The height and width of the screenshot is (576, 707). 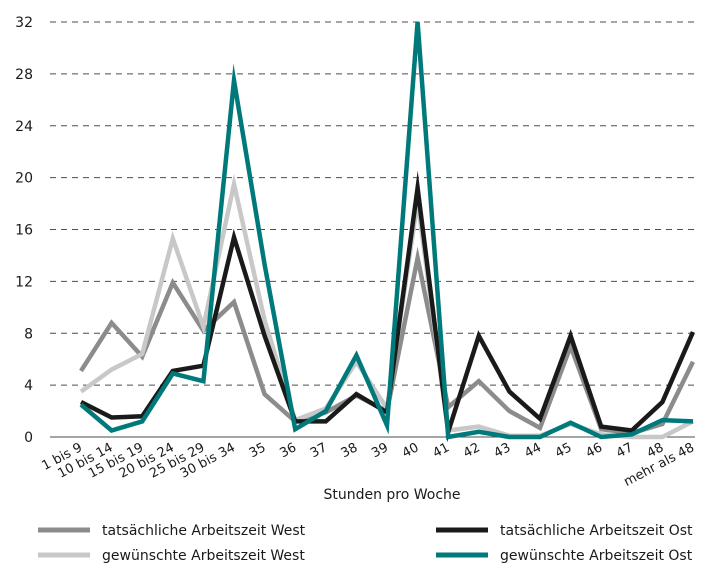 What do you see at coordinates (24, 282) in the screenshot?
I see `y-tick-label: 12` at bounding box center [24, 282].